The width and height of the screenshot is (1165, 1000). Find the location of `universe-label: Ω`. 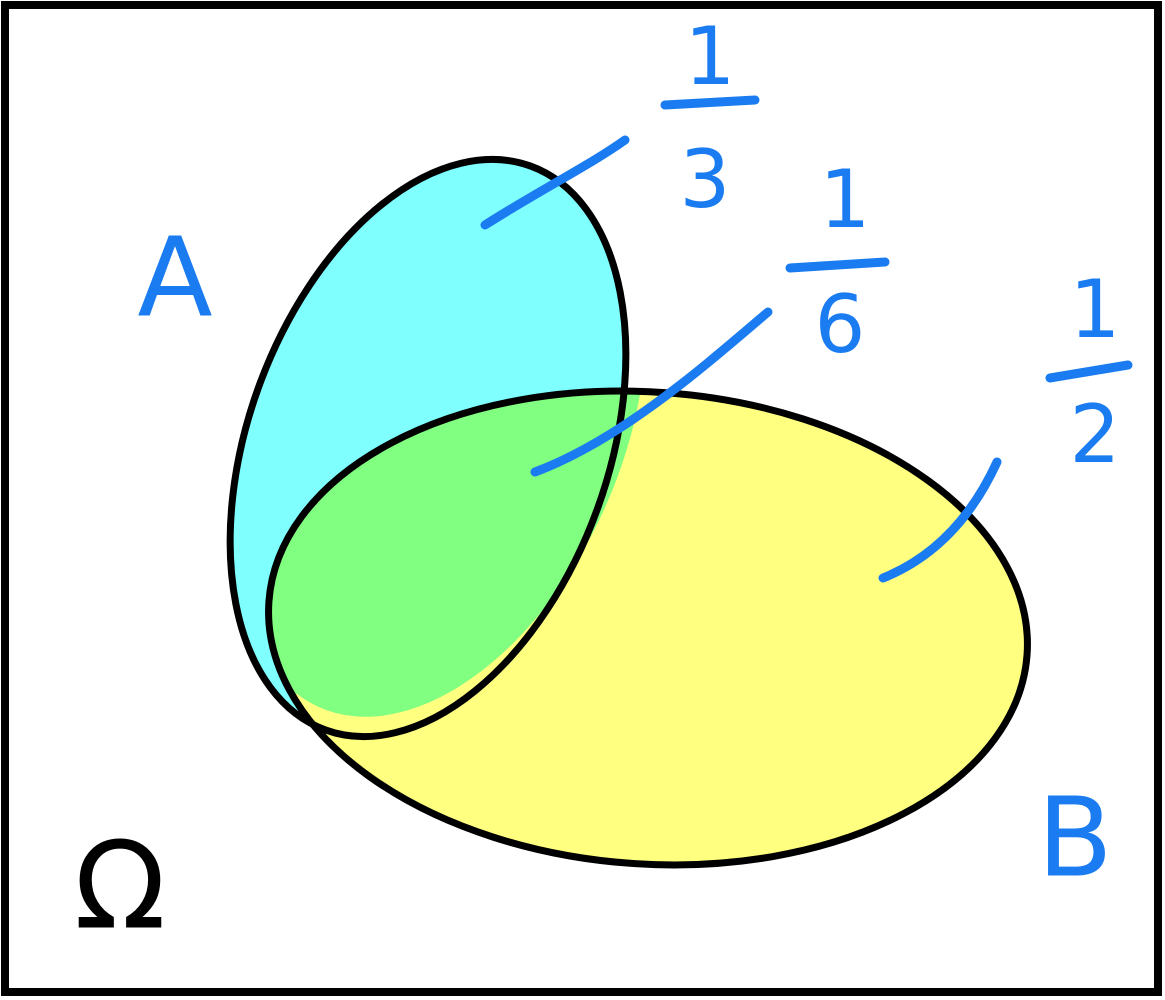

universe-label: Ω is located at coordinates (120, 887).